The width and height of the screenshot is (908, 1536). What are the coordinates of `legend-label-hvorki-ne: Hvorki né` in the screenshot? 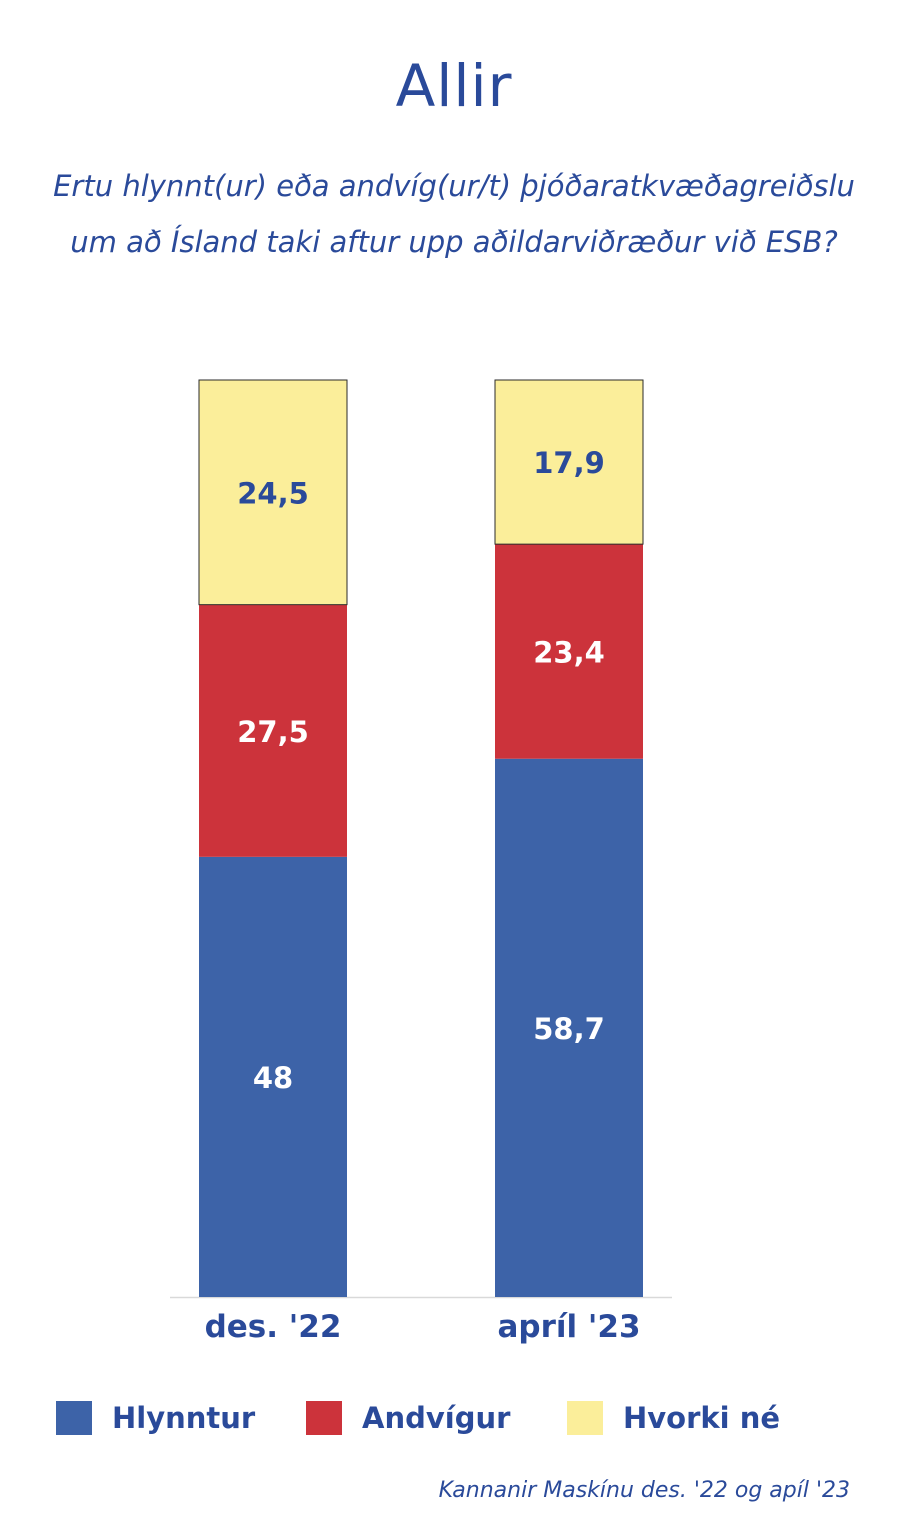 It's located at (702, 1418).